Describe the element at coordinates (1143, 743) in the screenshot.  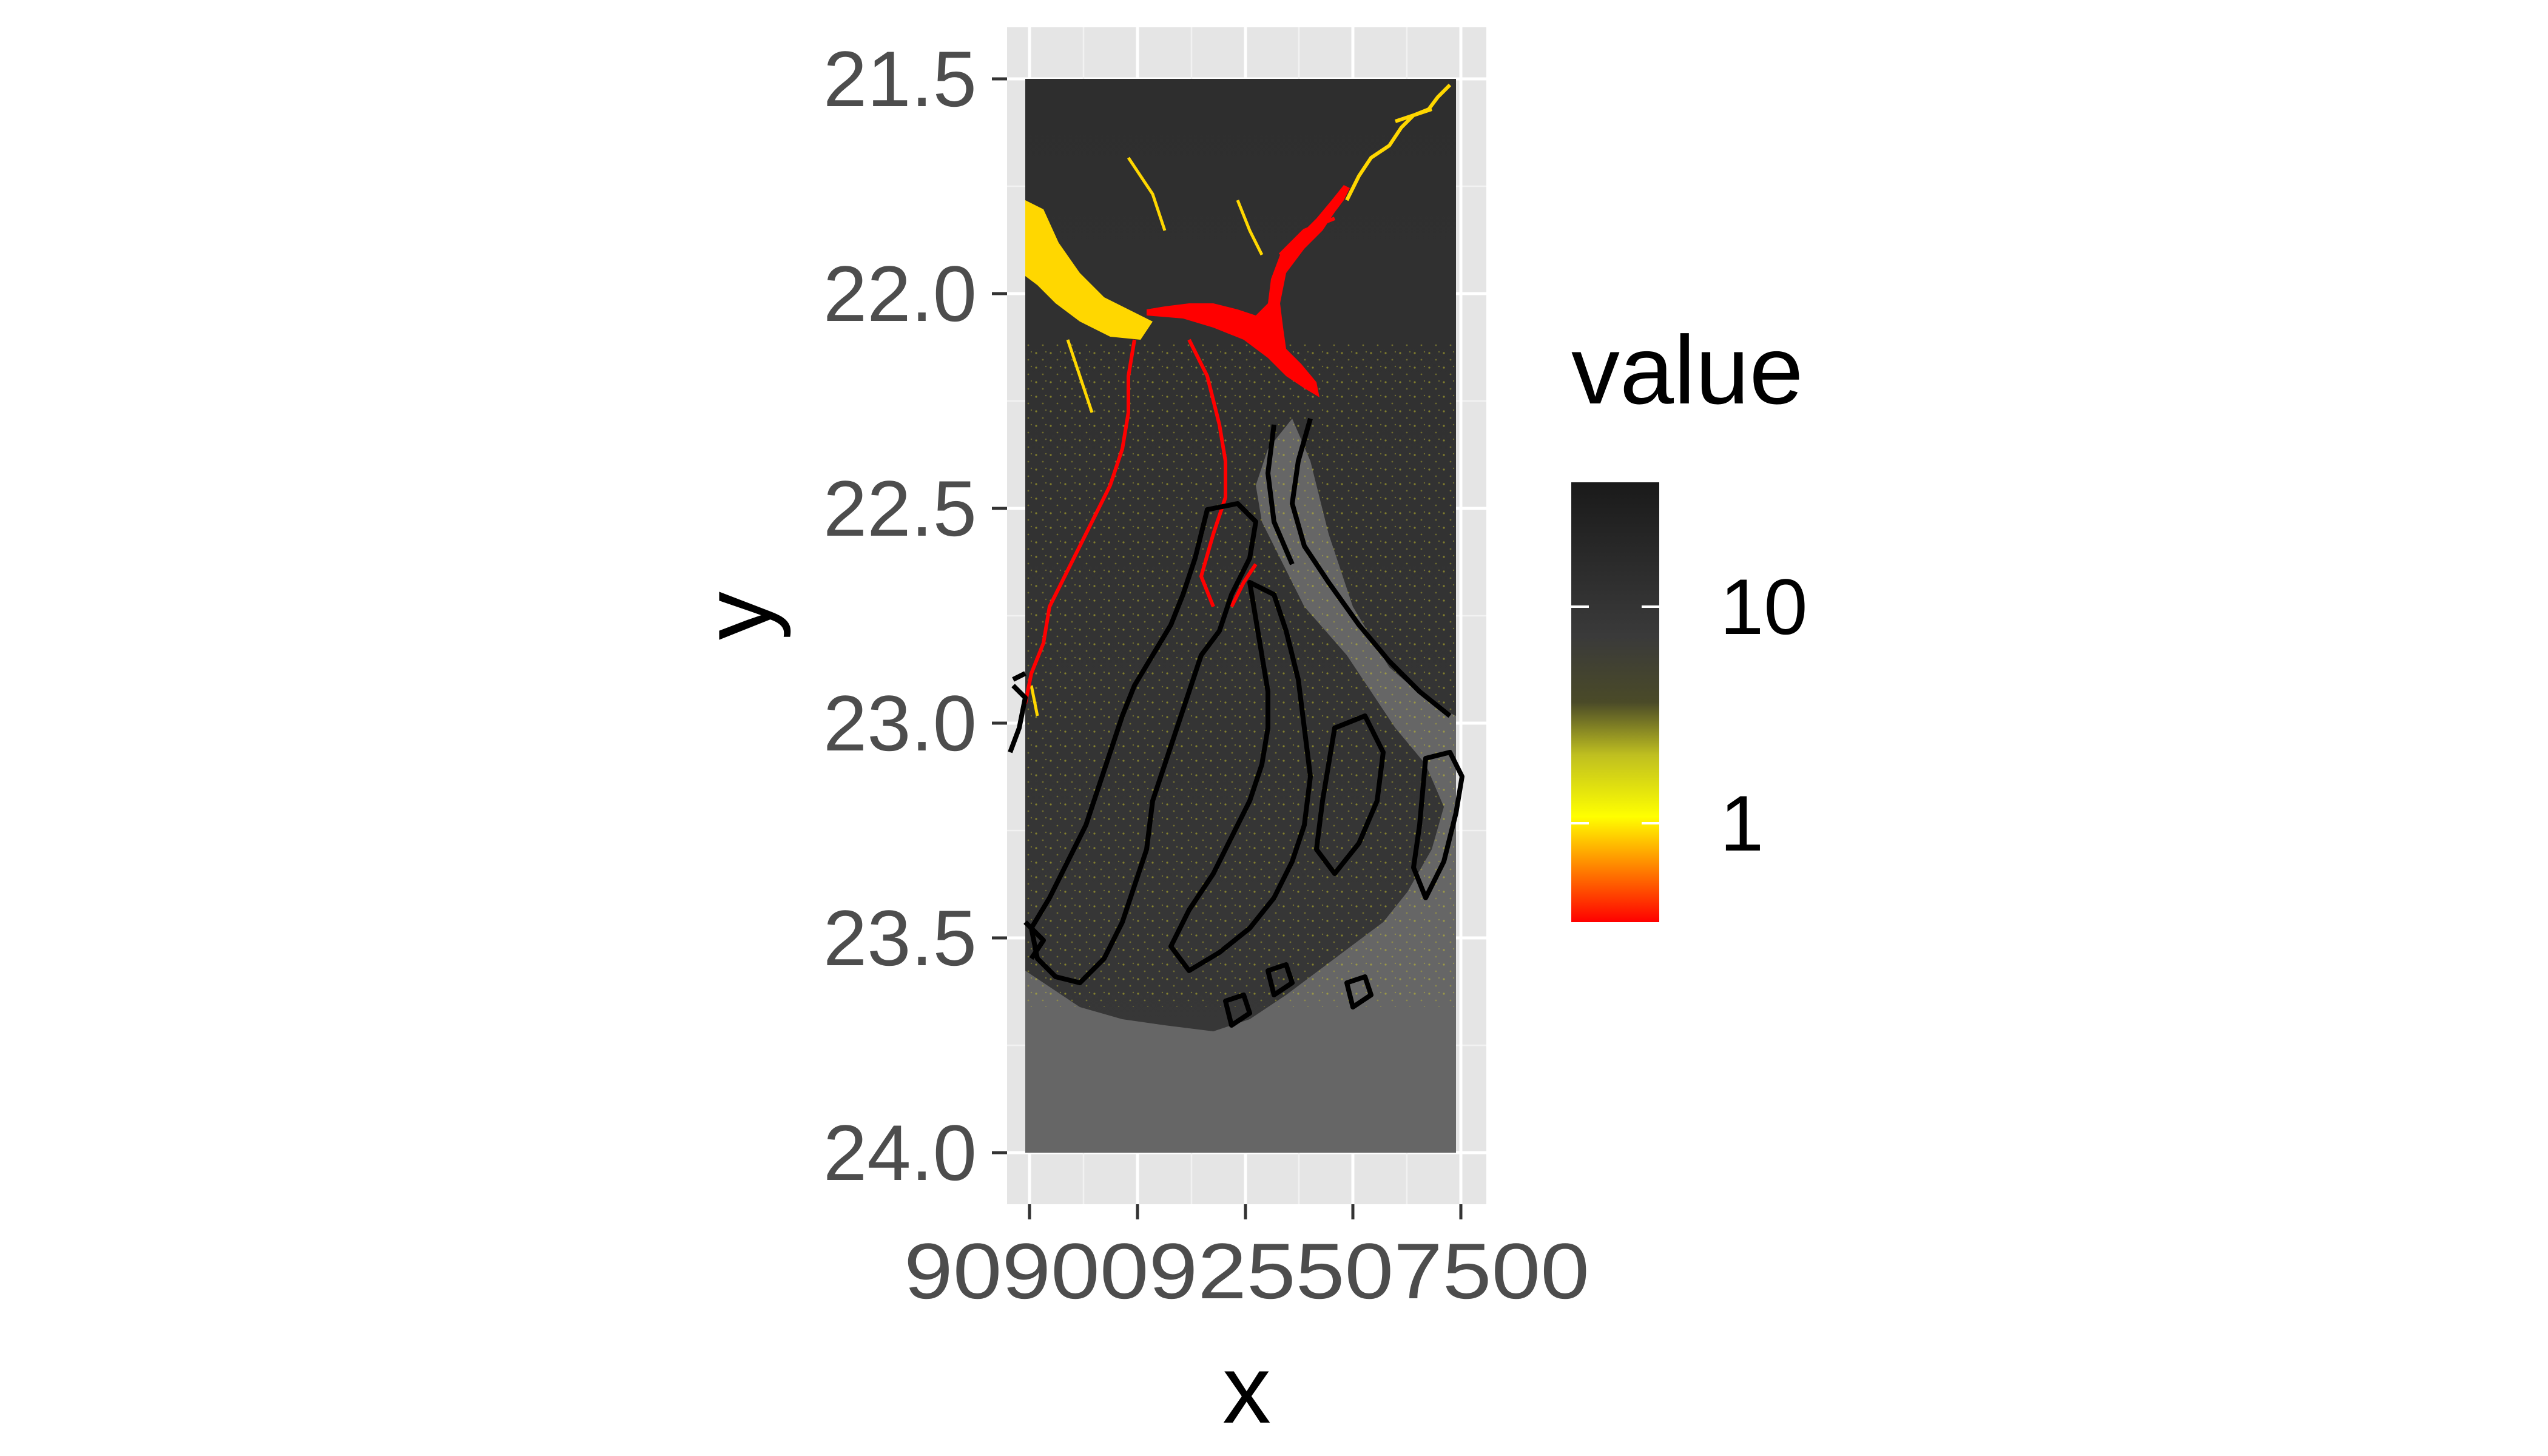
I see `coastline-delta-west` at that location.